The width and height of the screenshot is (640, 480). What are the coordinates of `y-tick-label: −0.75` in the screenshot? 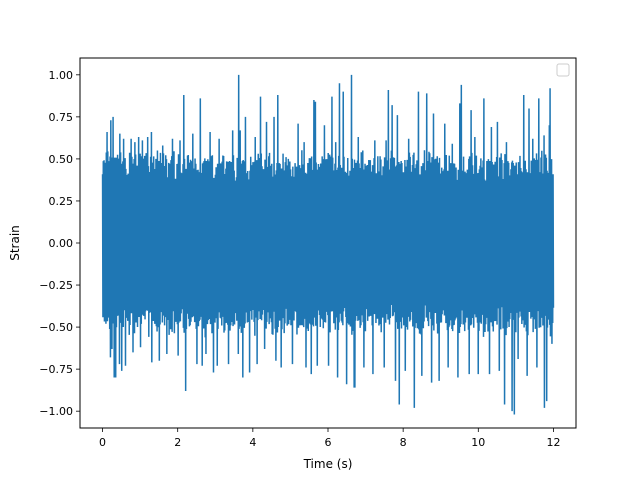 It's located at (56, 369).